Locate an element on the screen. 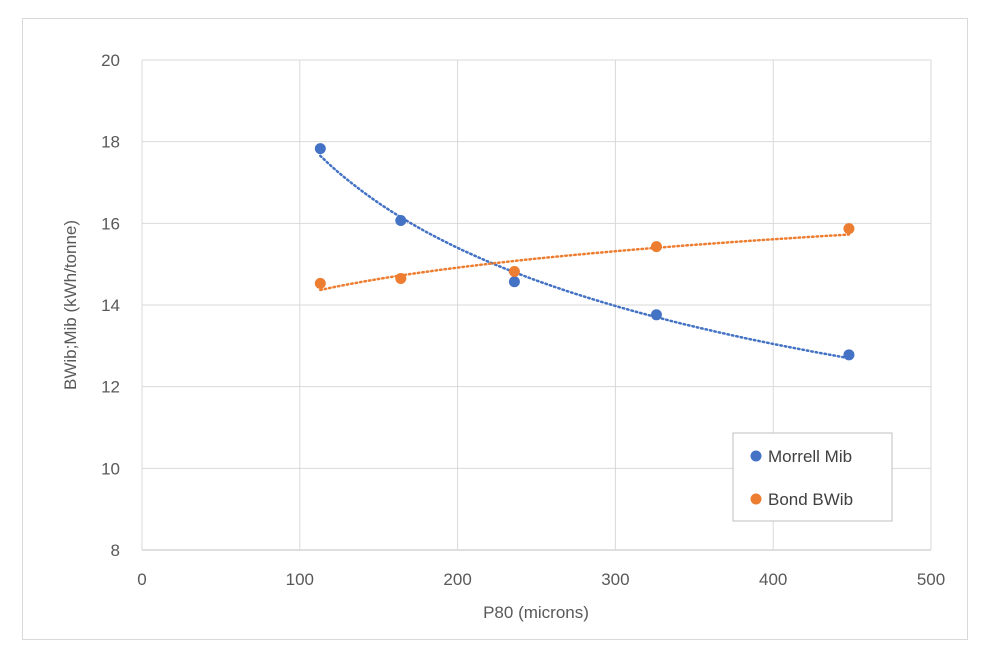 Image resolution: width=988 pixels, height=664 pixels. y-tick-label: 12 is located at coordinates (110, 387).